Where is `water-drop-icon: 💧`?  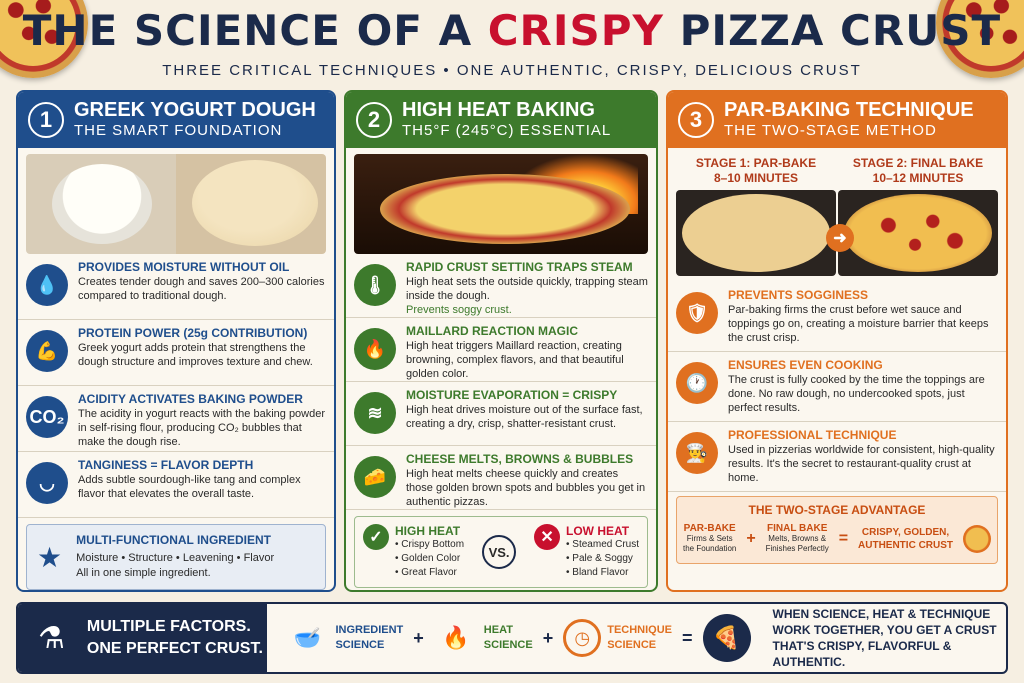
water-drop-icon: 💧 is located at coordinates (47, 285).